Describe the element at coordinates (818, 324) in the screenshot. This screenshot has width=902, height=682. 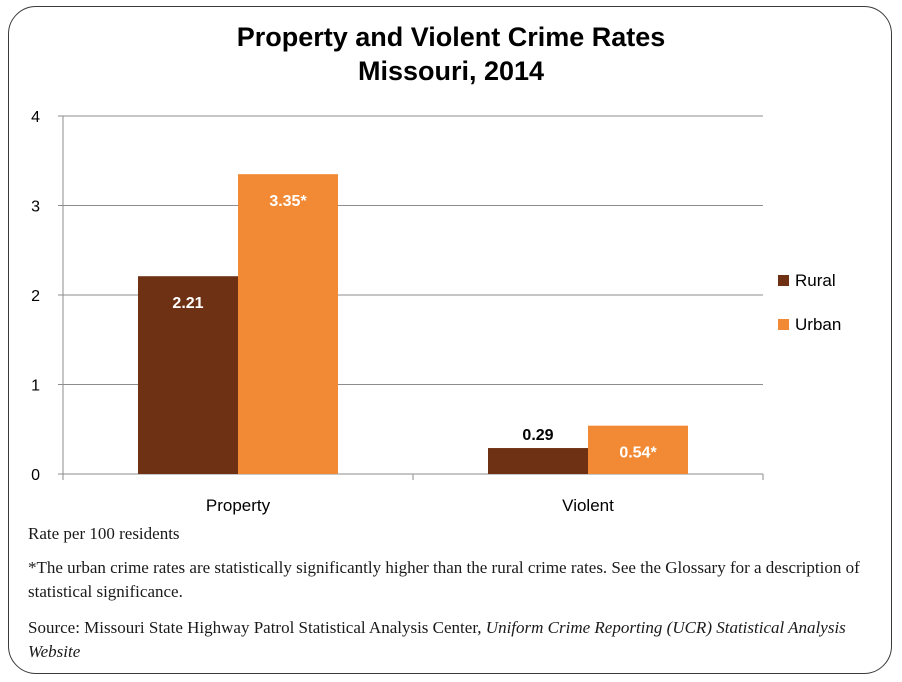
I see `legend-label: Urban` at that location.